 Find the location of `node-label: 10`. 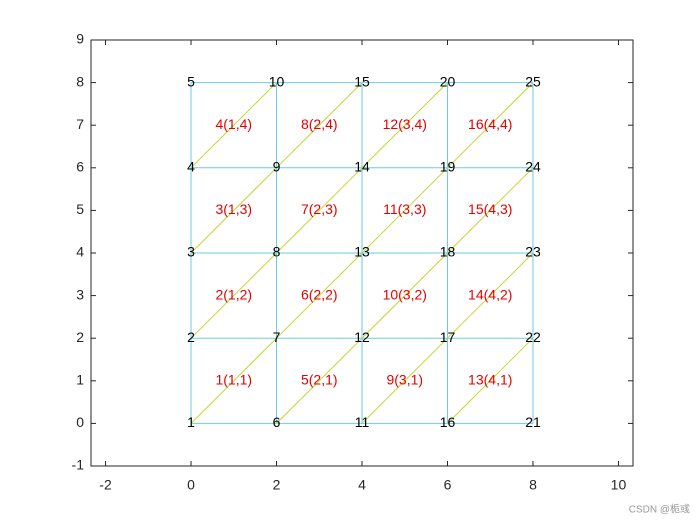

node-label: 10 is located at coordinates (277, 81).